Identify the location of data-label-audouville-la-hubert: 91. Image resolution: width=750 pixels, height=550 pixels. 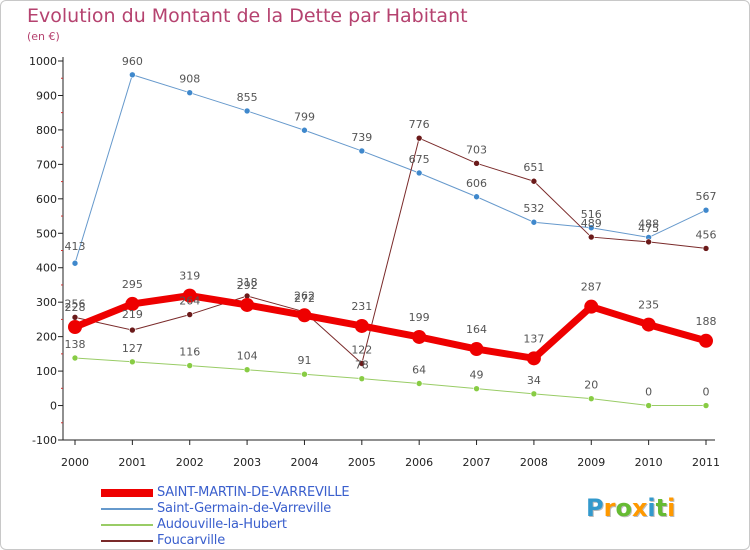
(304, 360).